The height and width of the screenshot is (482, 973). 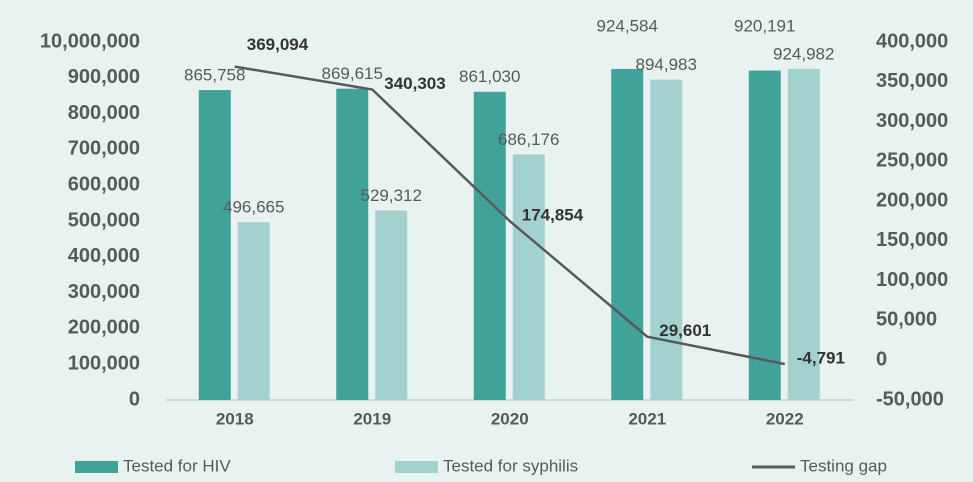 What do you see at coordinates (912, 121) in the screenshot?
I see `y2-tick-label: 300,000` at bounding box center [912, 121].